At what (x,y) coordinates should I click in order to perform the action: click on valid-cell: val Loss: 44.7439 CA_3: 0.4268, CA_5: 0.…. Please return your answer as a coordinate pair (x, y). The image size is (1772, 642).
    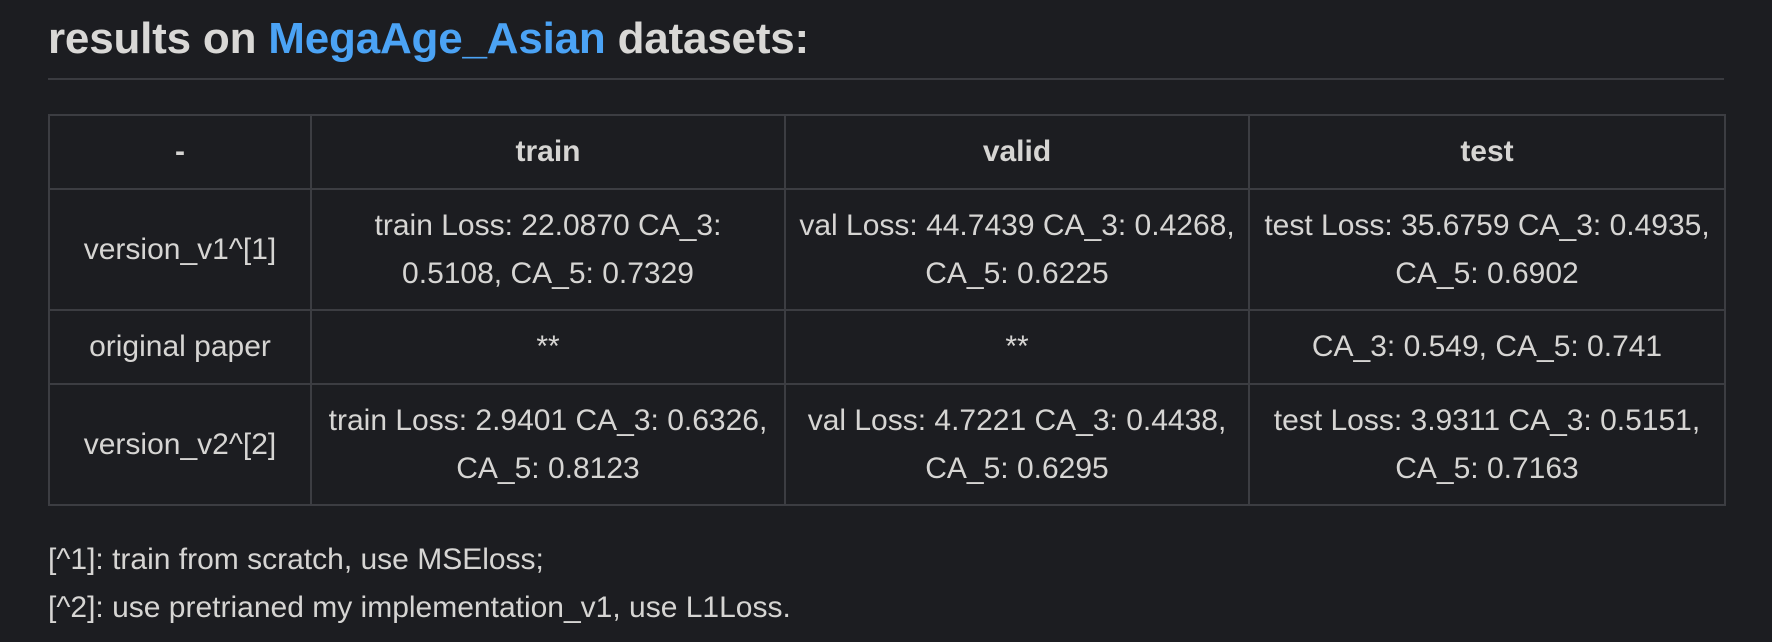
    Looking at the image, I should click on (1017, 249).